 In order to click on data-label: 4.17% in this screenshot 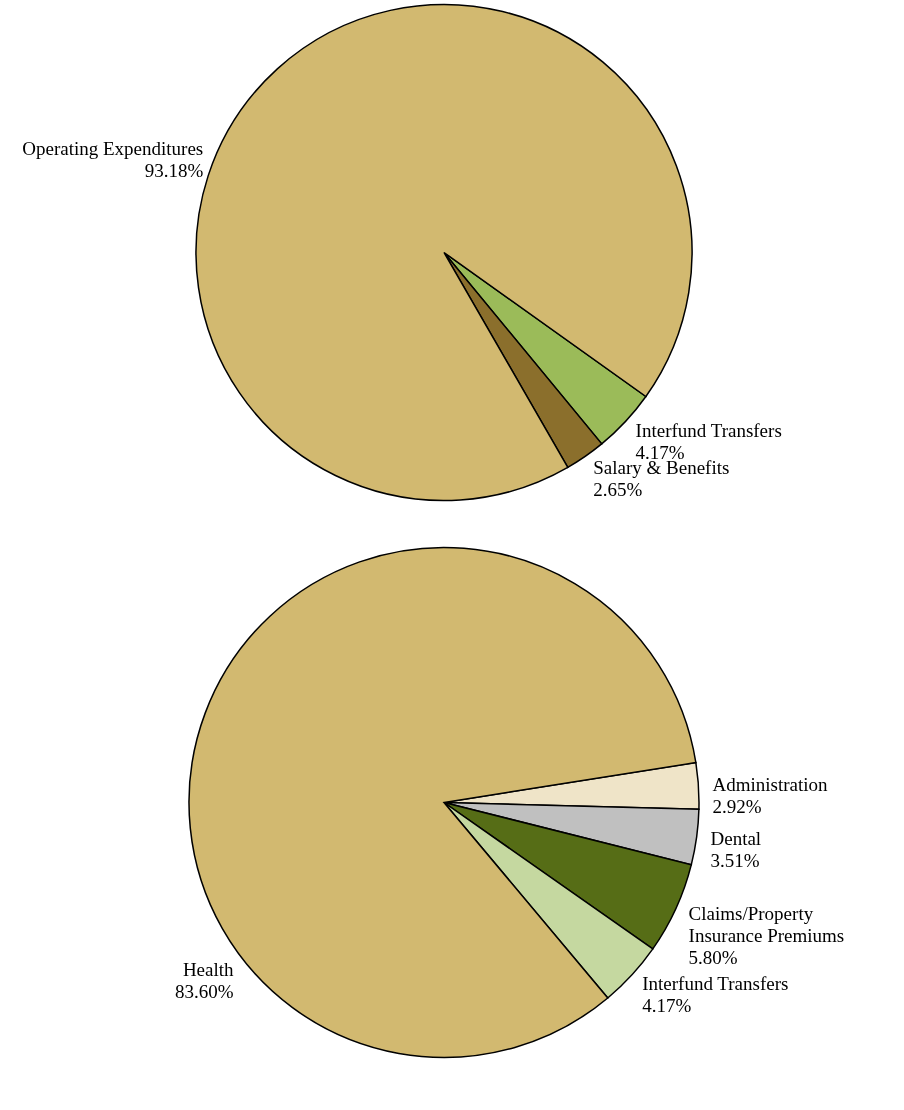, I will do `click(667, 1006)`.